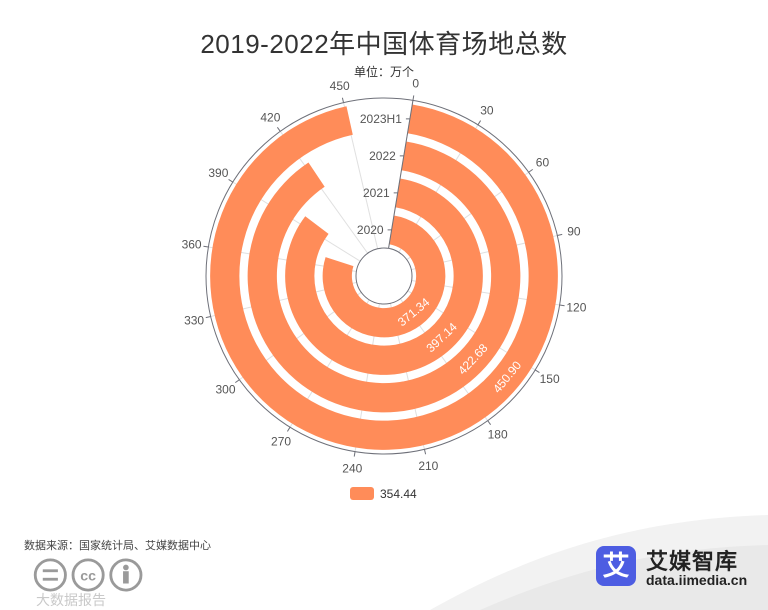 The height and width of the screenshot is (610, 768). Describe the element at coordinates (362, 493) in the screenshot. I see `legend-swatch` at that location.